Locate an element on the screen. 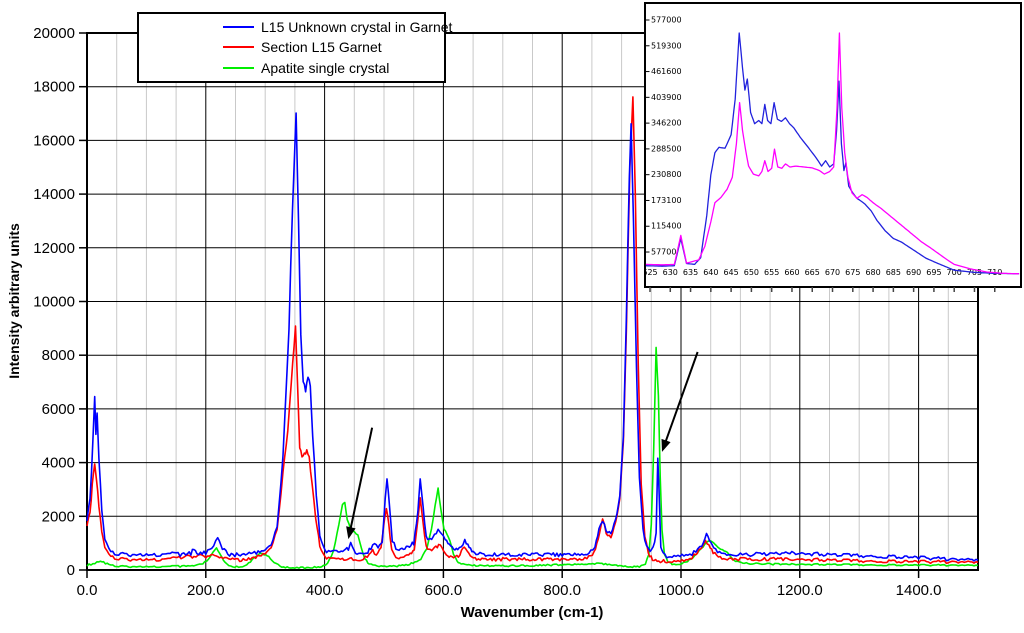  svg-text: 230800 is located at coordinates (666, 174).